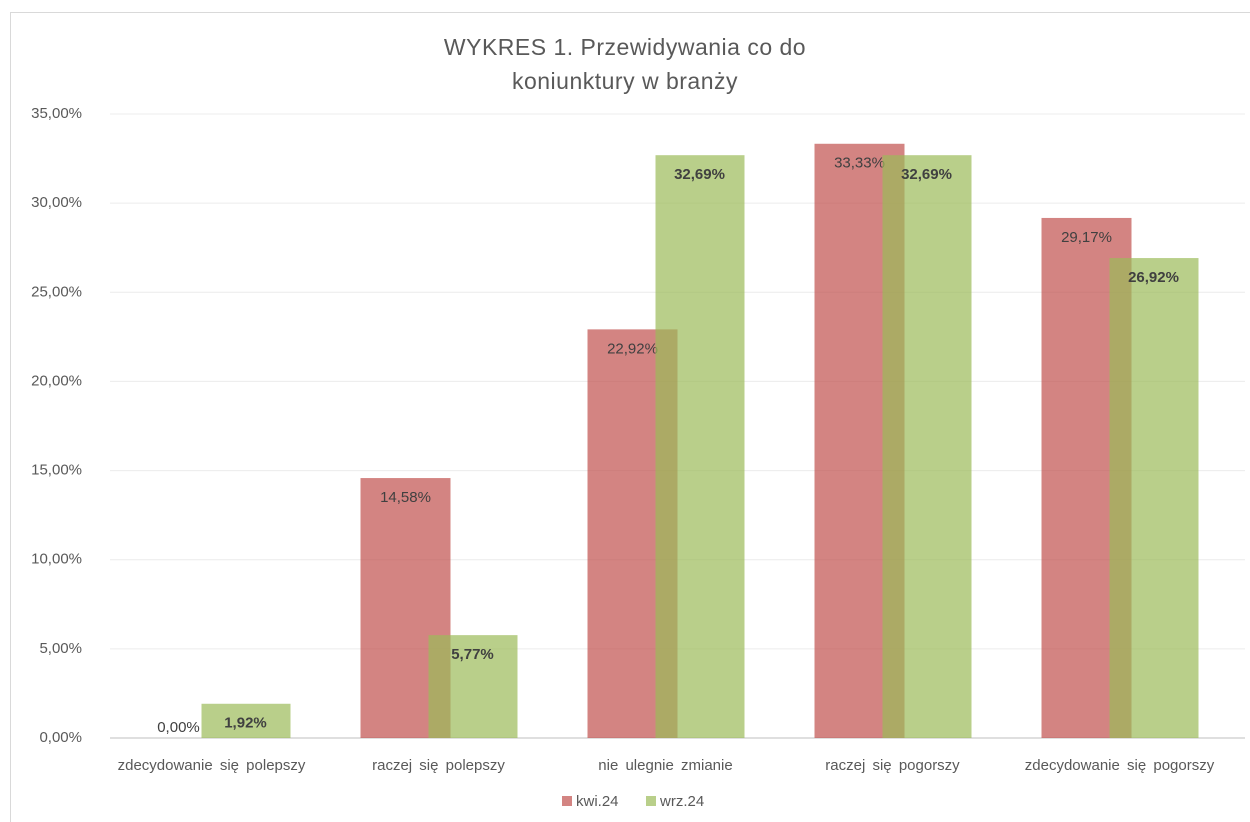 The width and height of the screenshot is (1250, 822). I want to click on data-label: 29,17%, so click(1086, 237).